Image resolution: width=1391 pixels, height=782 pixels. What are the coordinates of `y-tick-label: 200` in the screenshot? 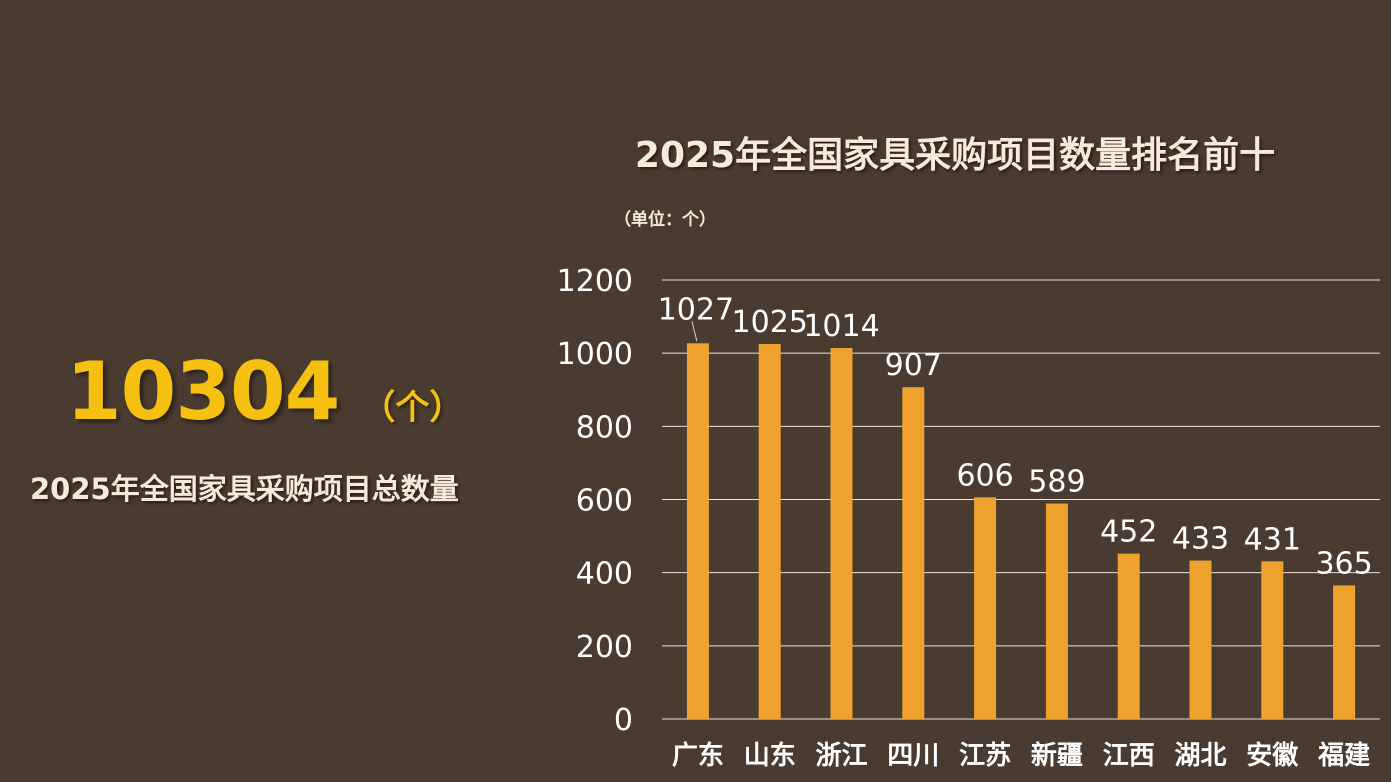 It's located at (604, 647).